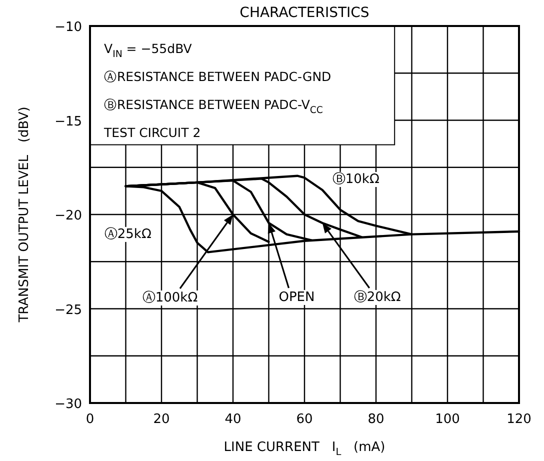 This screenshot has width=544, height=461. Describe the element at coordinates (68, 404) in the screenshot. I see `y-tick-label: −30` at that location.